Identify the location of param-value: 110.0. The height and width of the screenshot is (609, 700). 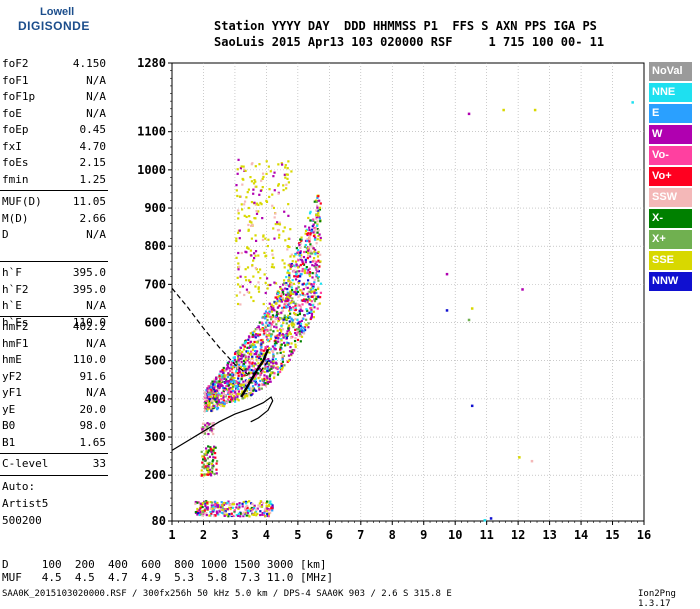
(89, 322).